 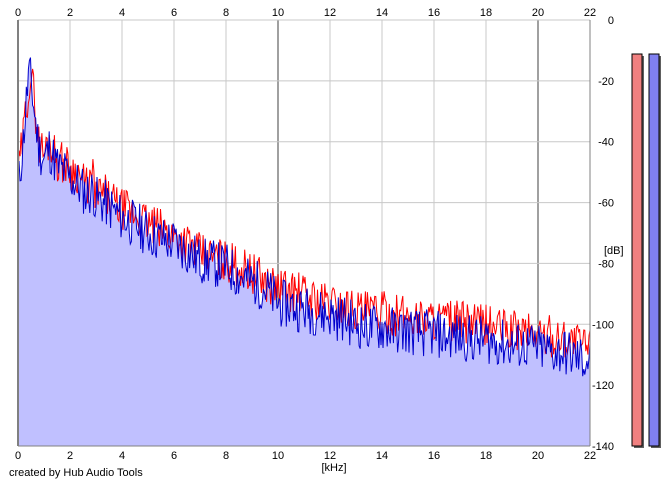 I want to click on x-tick-label-bottom: 22, so click(x=590, y=456).